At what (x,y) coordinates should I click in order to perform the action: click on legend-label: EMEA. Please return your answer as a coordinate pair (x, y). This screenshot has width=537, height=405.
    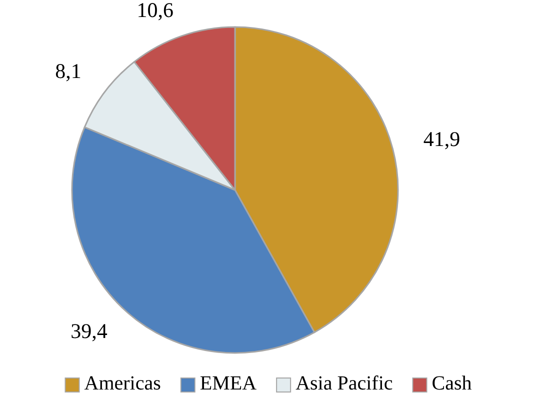
    Looking at the image, I should click on (229, 383).